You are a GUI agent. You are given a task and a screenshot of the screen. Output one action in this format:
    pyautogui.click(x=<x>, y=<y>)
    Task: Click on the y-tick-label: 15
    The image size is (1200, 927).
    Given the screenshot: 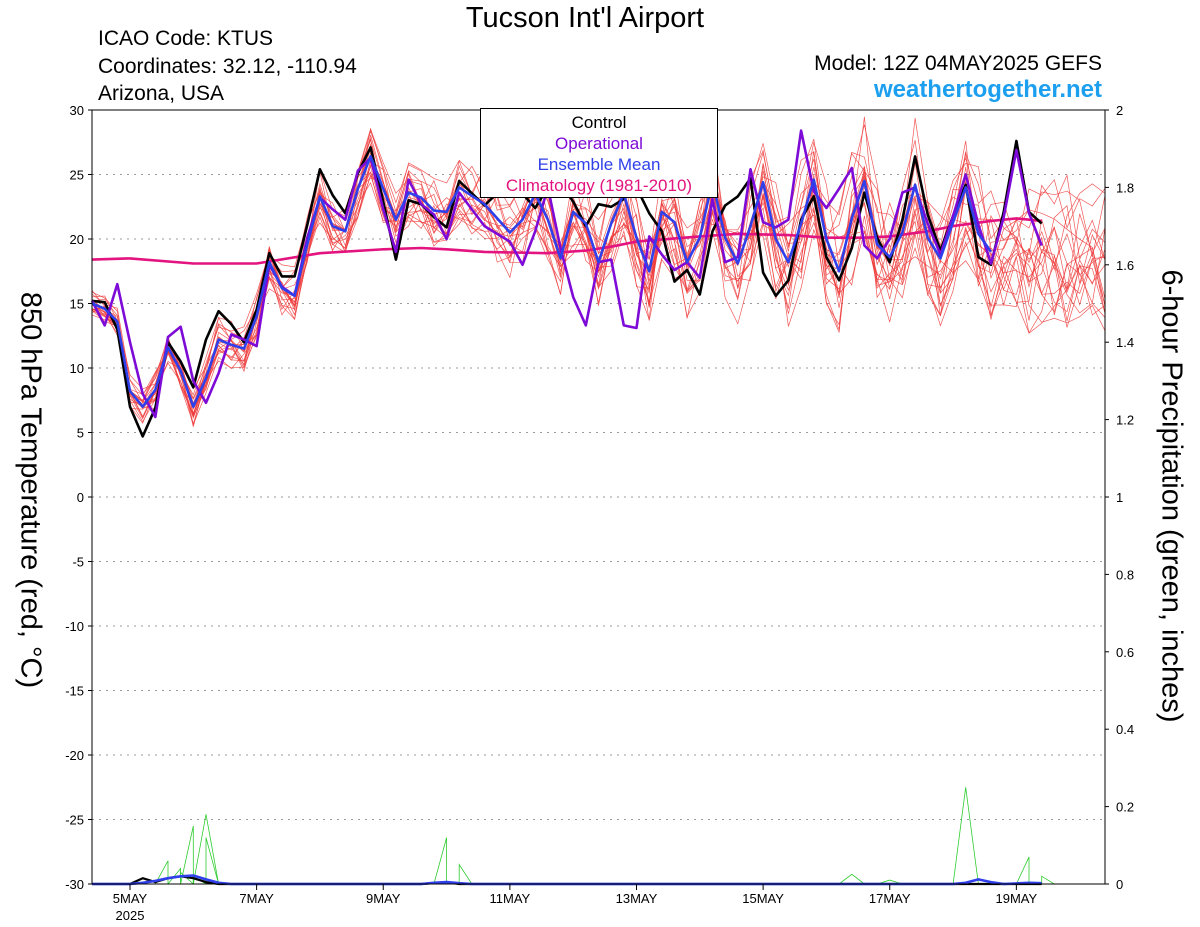 What is the action you would take?
    pyautogui.click(x=77, y=304)
    